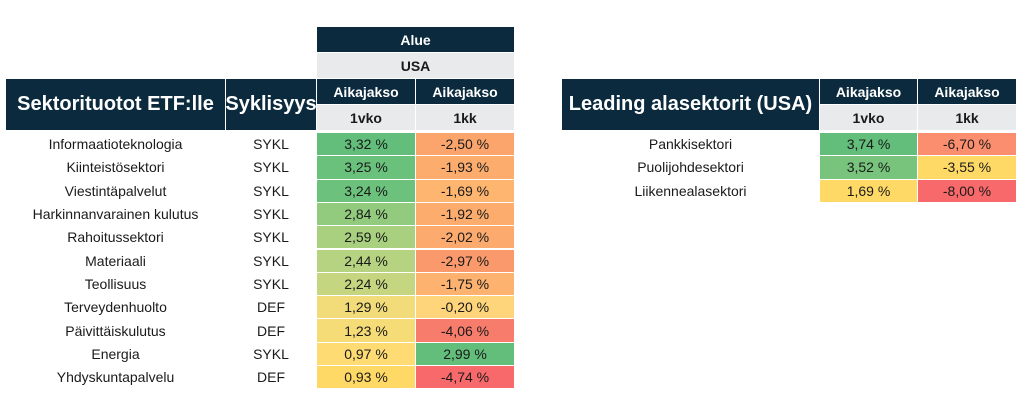  I want to click on value-1vko: 2,44 %, so click(366, 260).